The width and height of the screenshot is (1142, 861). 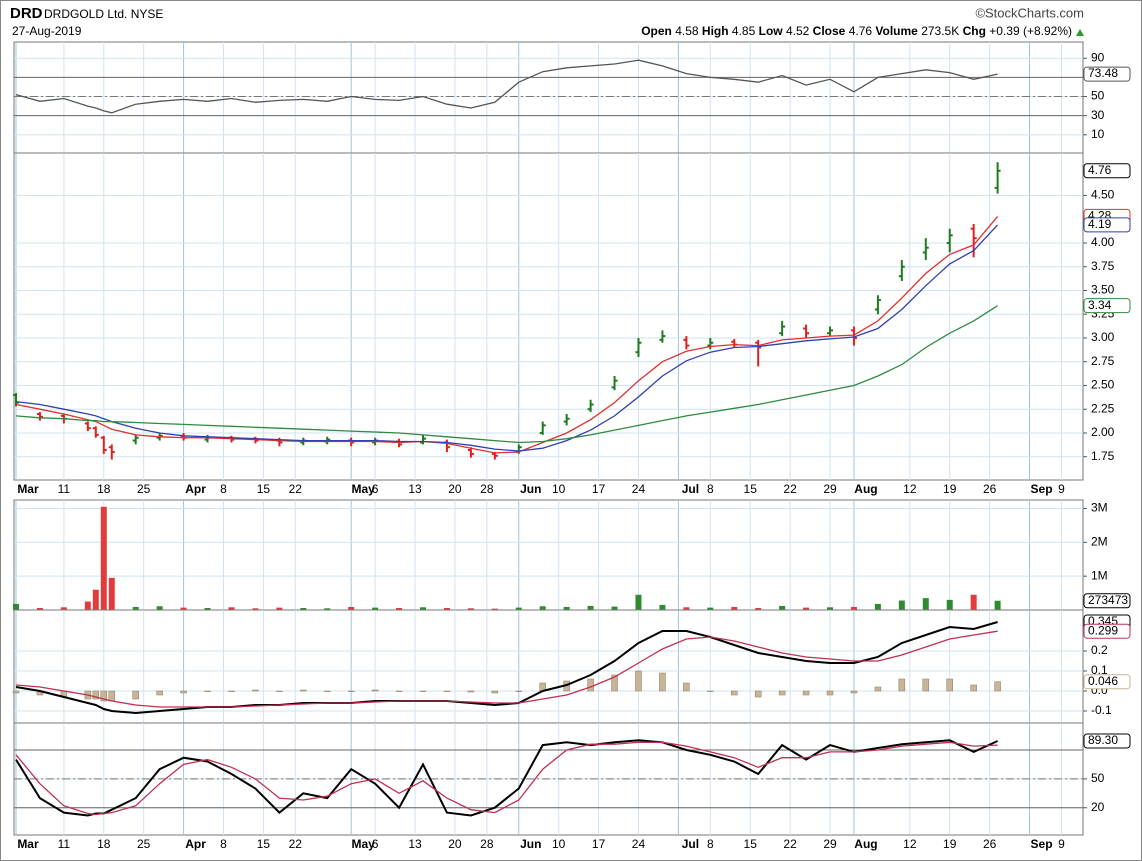 I want to click on x-tick-label: Aug, so click(x=865, y=489).